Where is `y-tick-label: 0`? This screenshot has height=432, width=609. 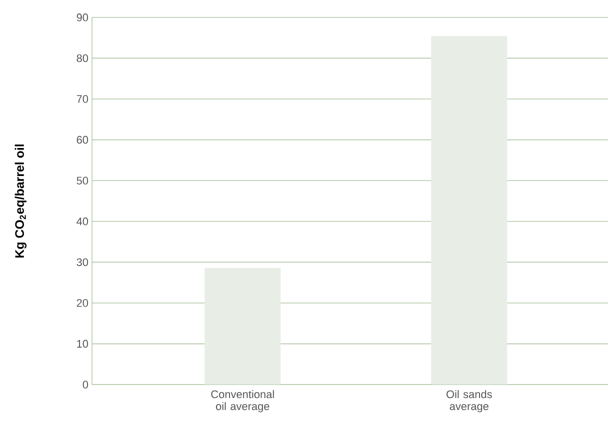
y-tick-label: 0 is located at coordinates (85, 384).